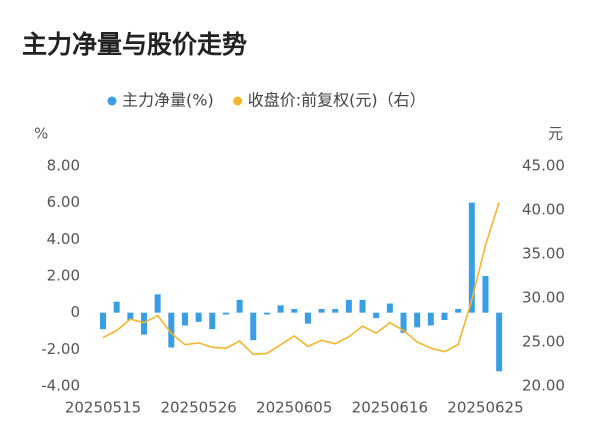  What do you see at coordinates (103, 408) in the screenshot?
I see `x-tick-label: 20250515` at bounding box center [103, 408].